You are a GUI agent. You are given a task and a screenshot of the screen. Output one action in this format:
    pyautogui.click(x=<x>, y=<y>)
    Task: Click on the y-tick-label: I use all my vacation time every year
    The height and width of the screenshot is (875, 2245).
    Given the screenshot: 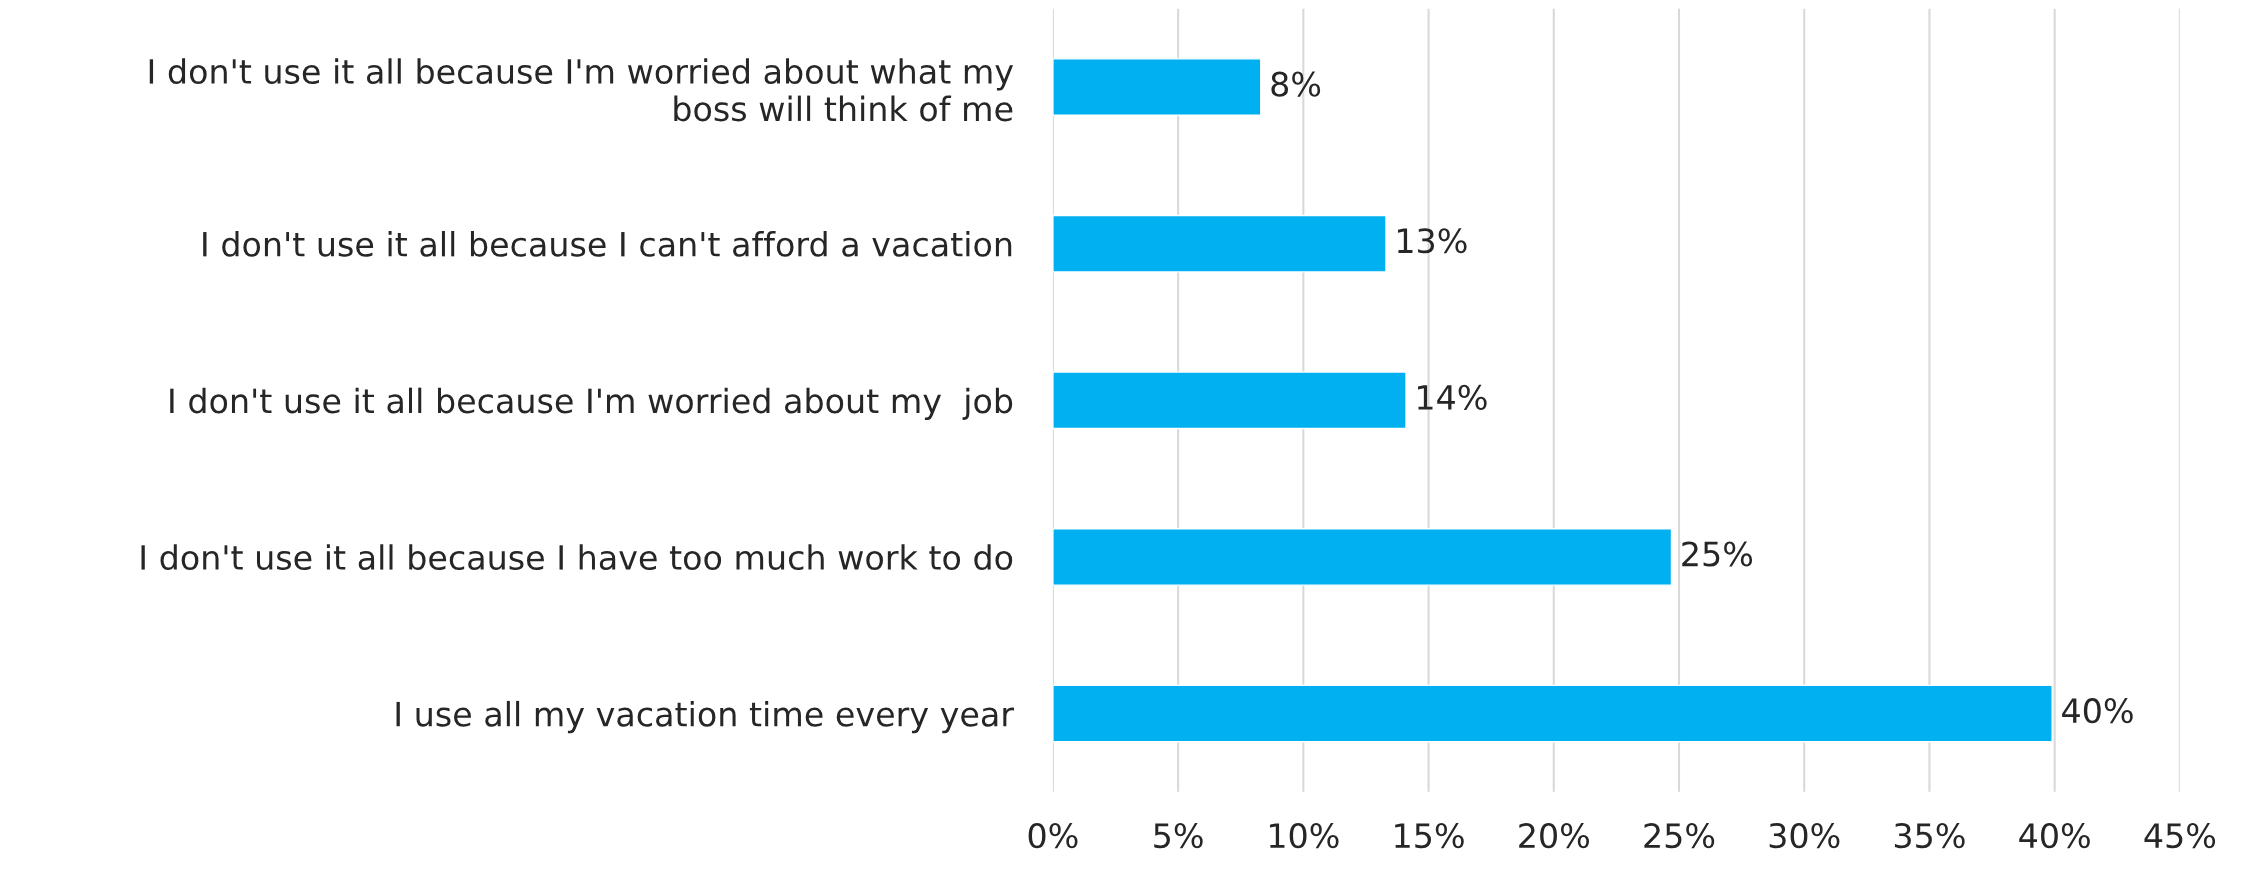 What is the action you would take?
    pyautogui.click(x=705, y=717)
    